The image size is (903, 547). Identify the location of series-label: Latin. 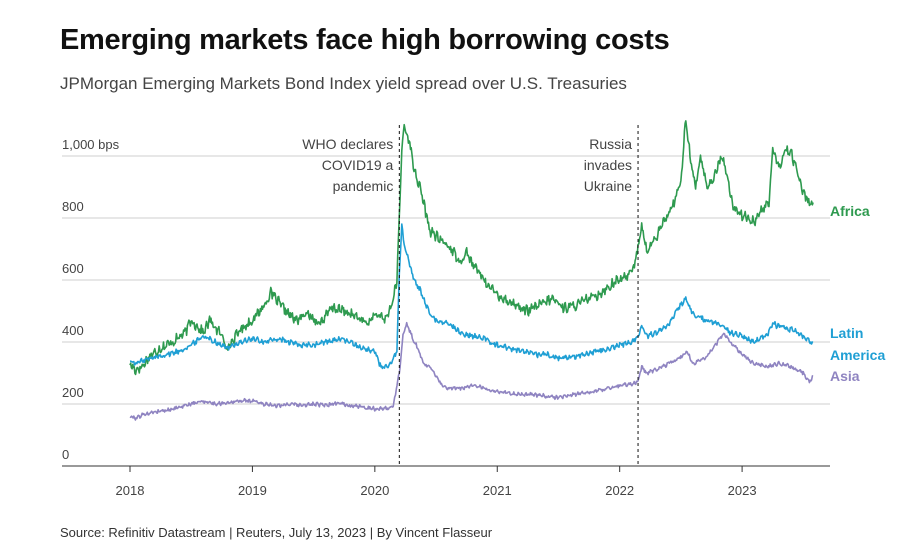
(846, 333).